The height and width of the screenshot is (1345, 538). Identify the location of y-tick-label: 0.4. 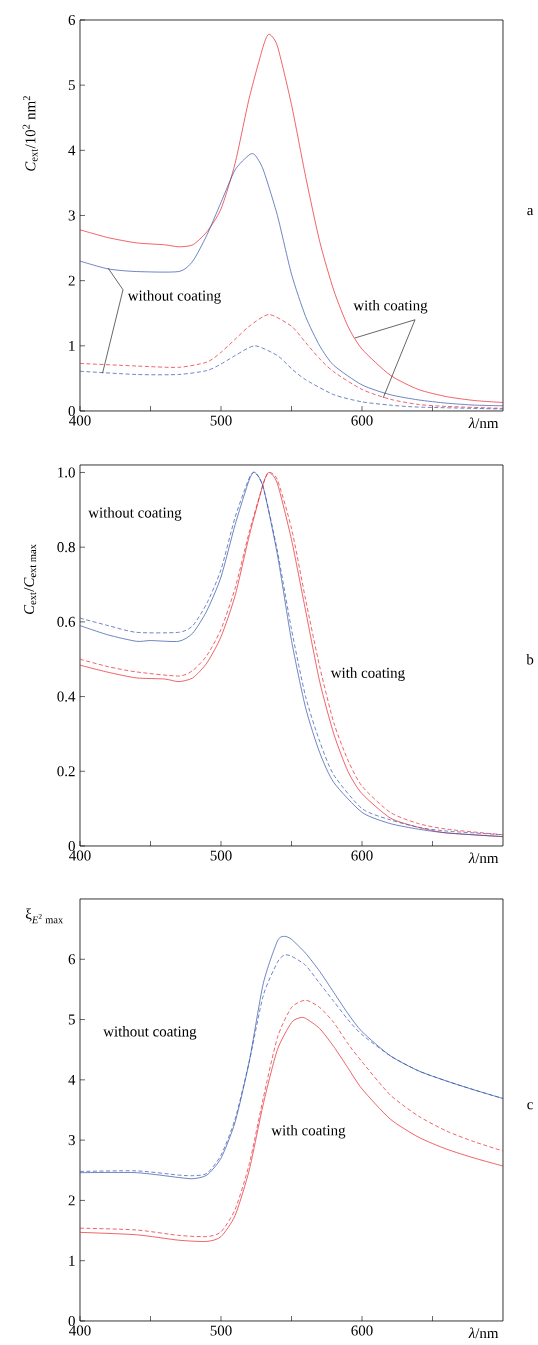
(66, 696).